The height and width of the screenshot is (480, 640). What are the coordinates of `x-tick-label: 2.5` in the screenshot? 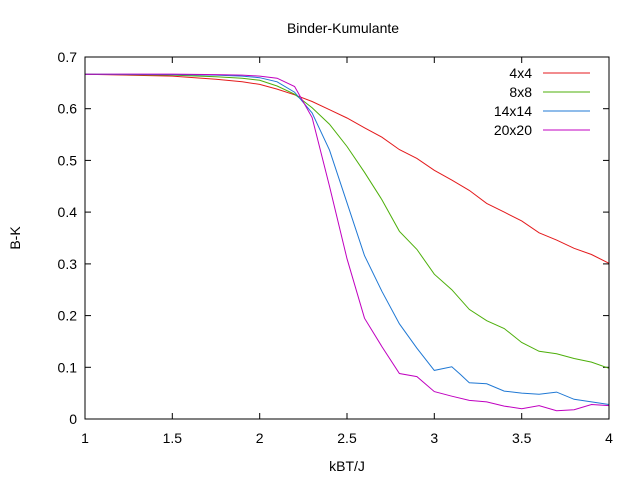 It's located at (347, 438).